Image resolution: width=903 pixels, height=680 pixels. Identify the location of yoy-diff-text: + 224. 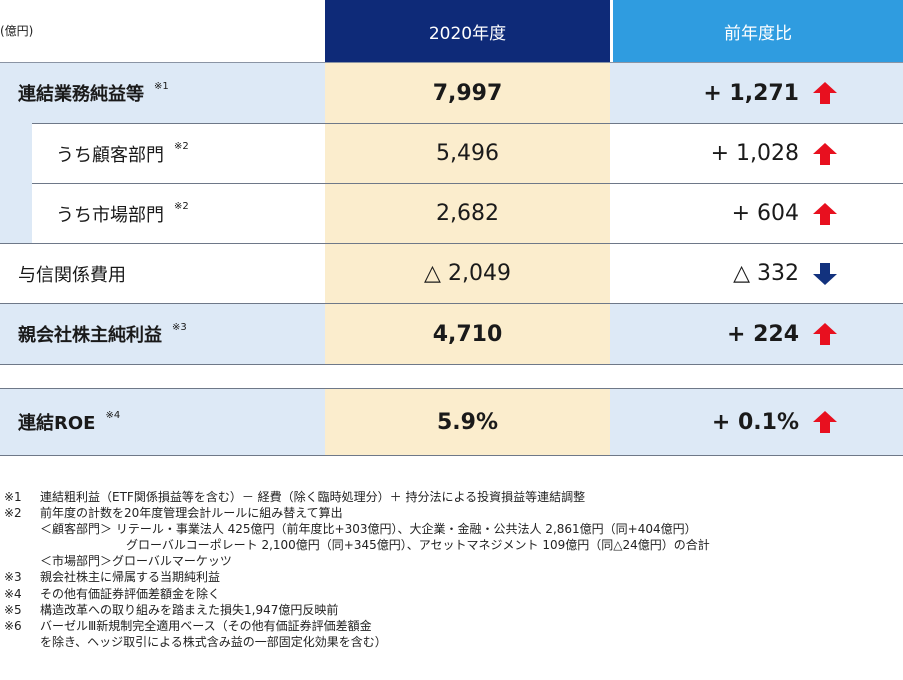
(762, 334).